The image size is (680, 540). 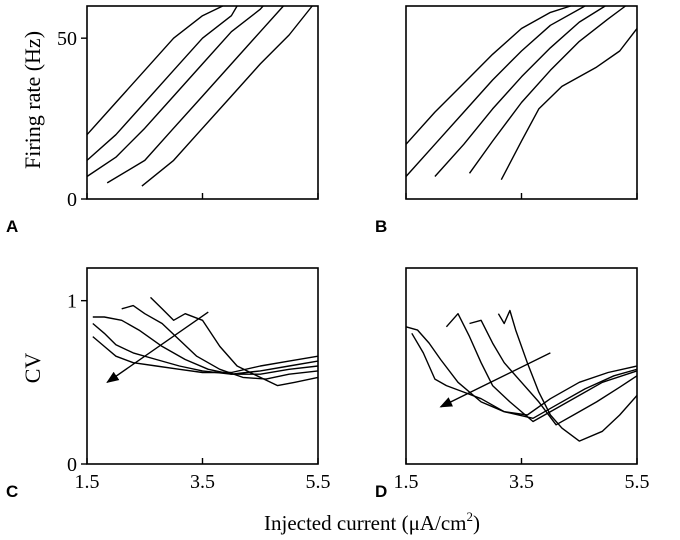 What do you see at coordinates (12, 226) in the screenshot?
I see `panel-label: A` at bounding box center [12, 226].